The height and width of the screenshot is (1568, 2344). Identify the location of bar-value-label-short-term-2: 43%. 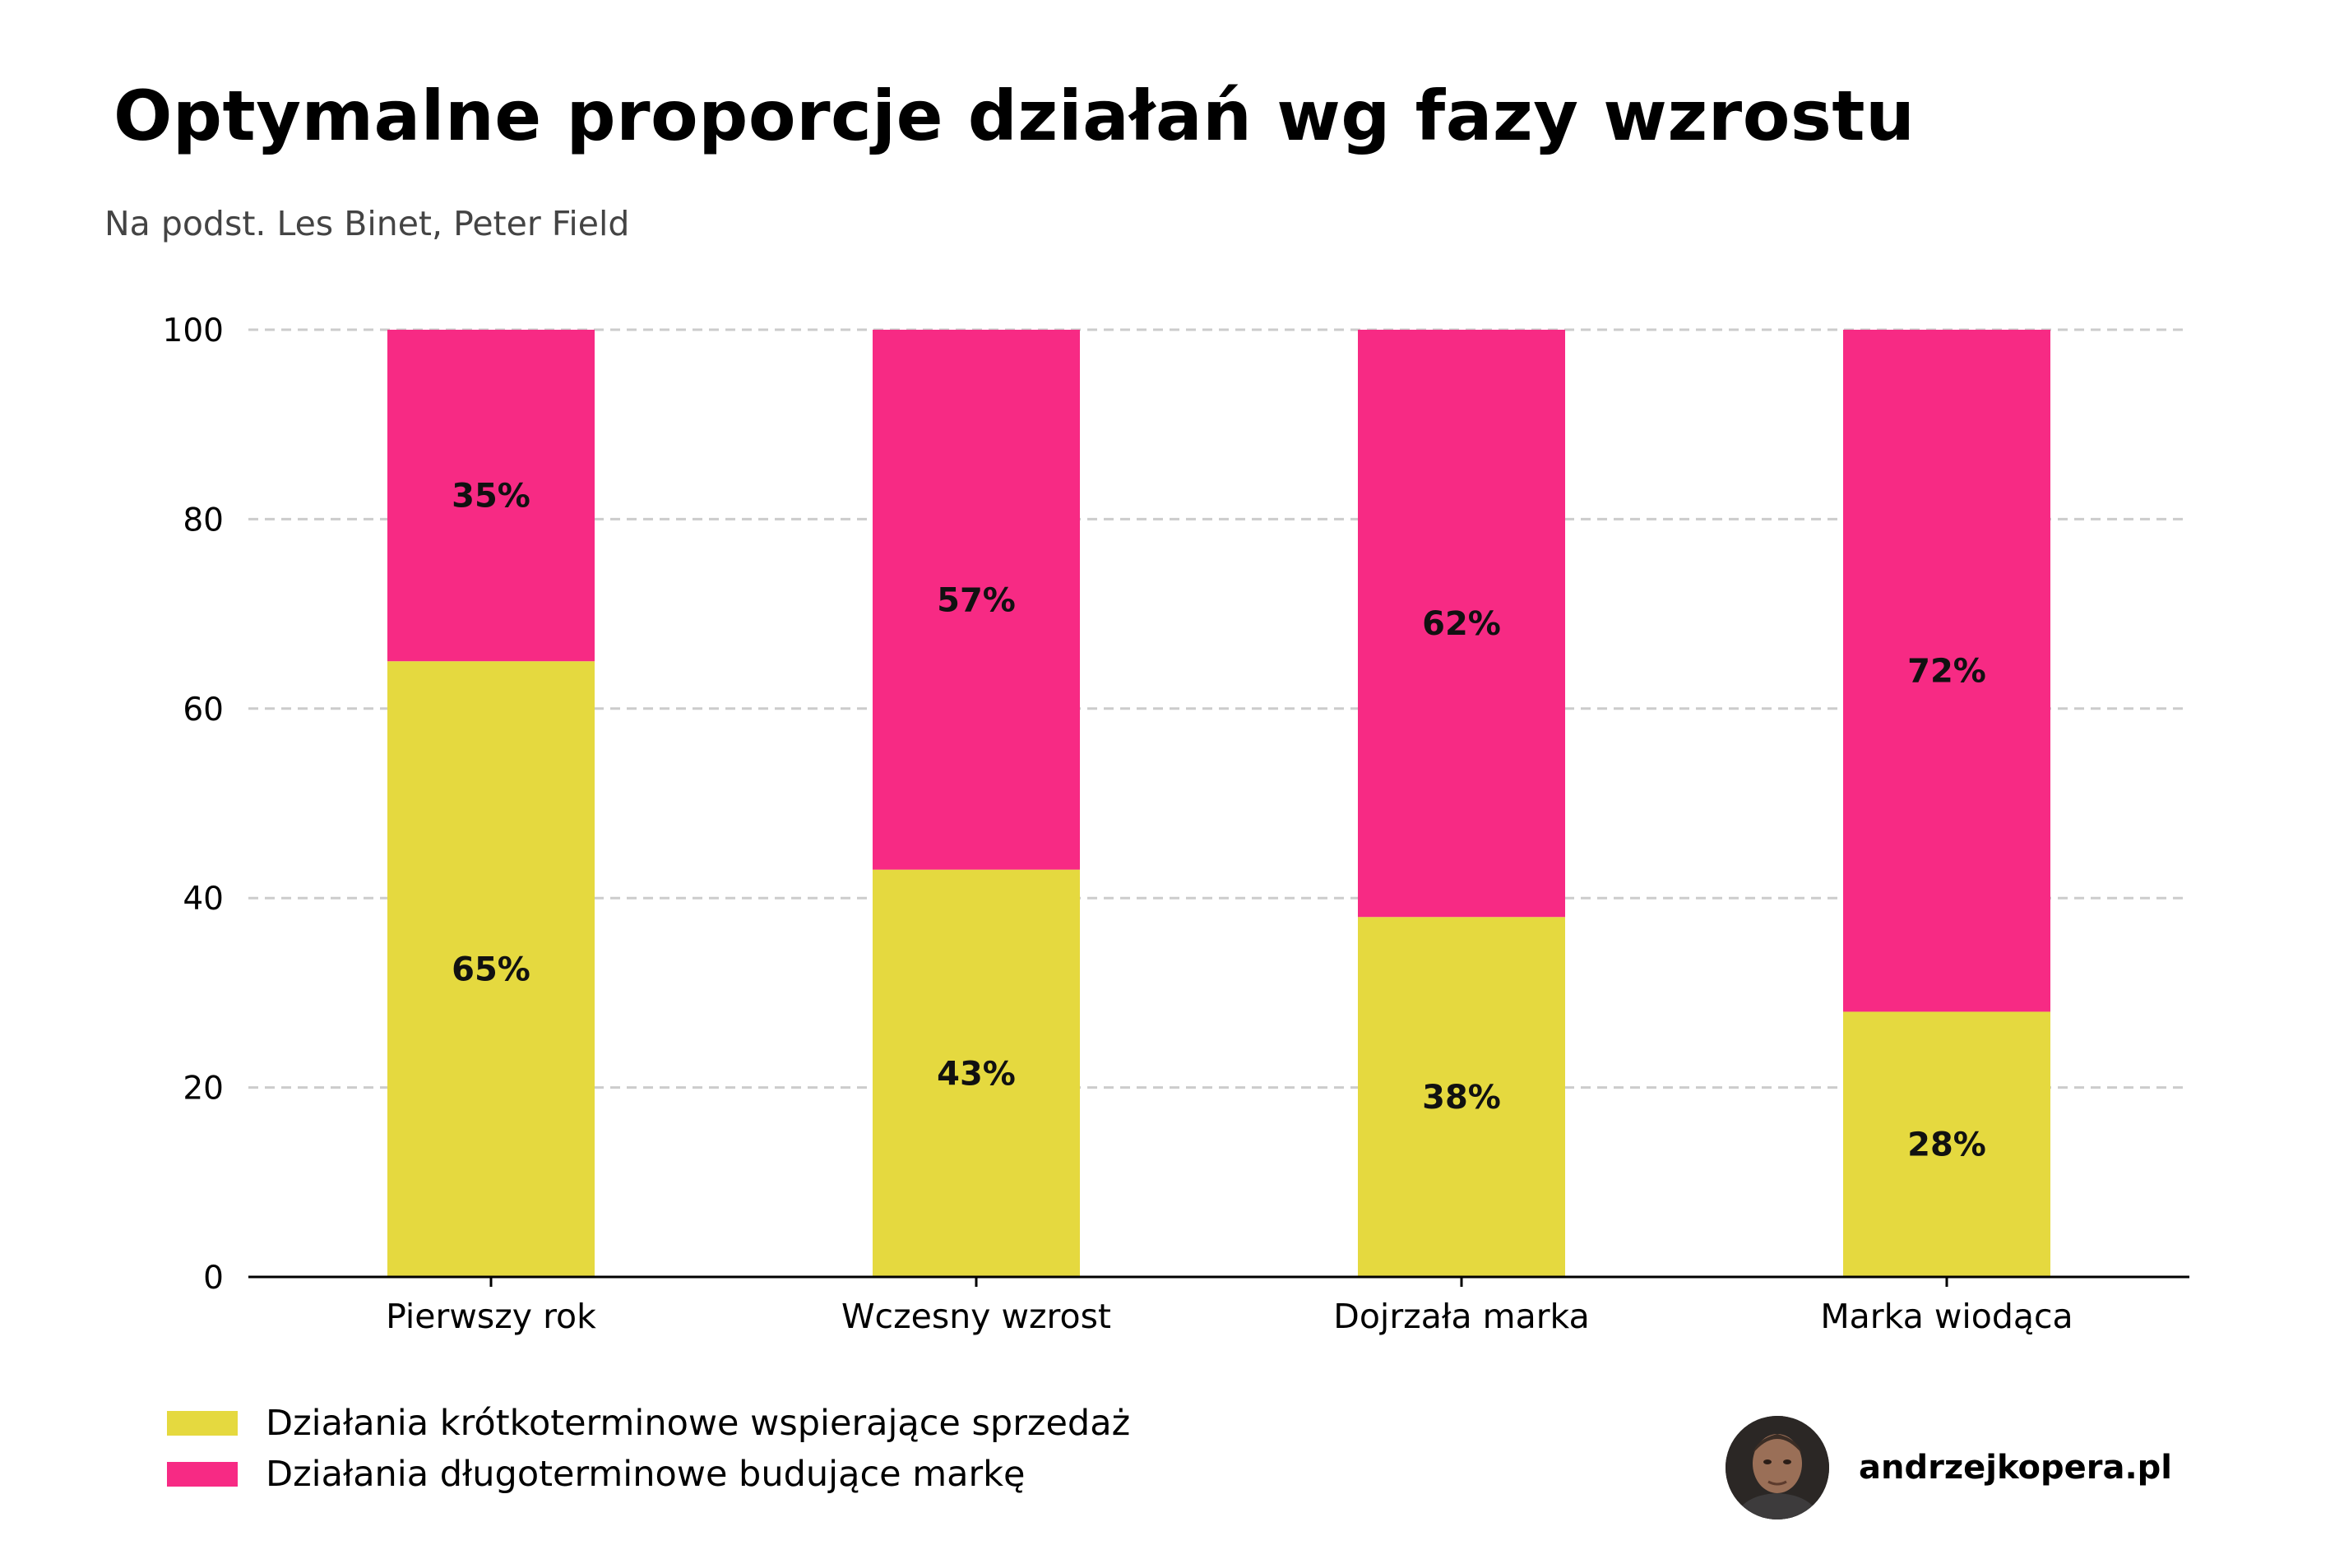
(976, 1074).